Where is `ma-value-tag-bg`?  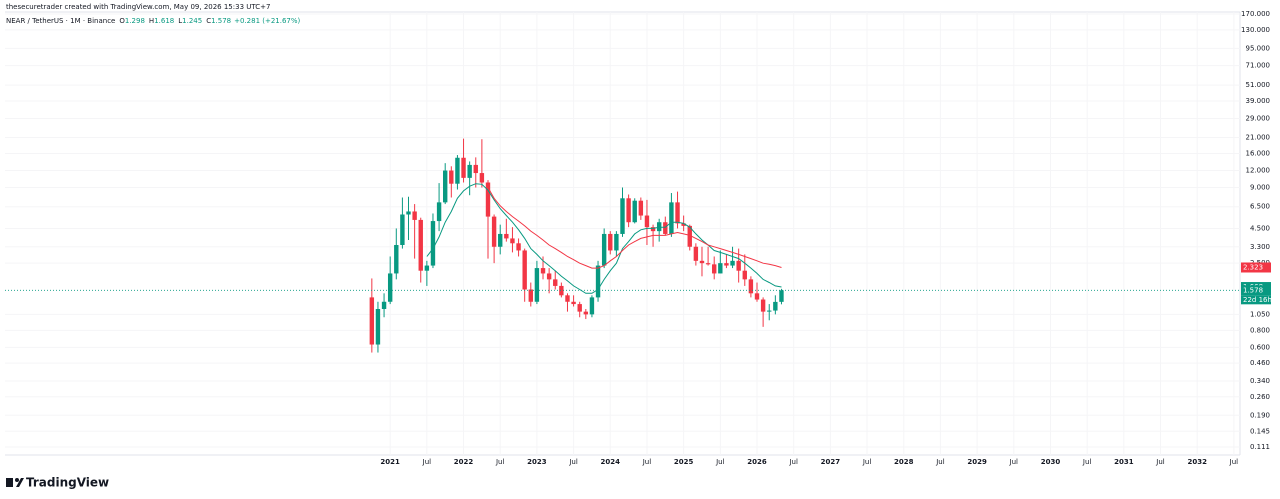
ma-value-tag-bg is located at coordinates (1256, 267).